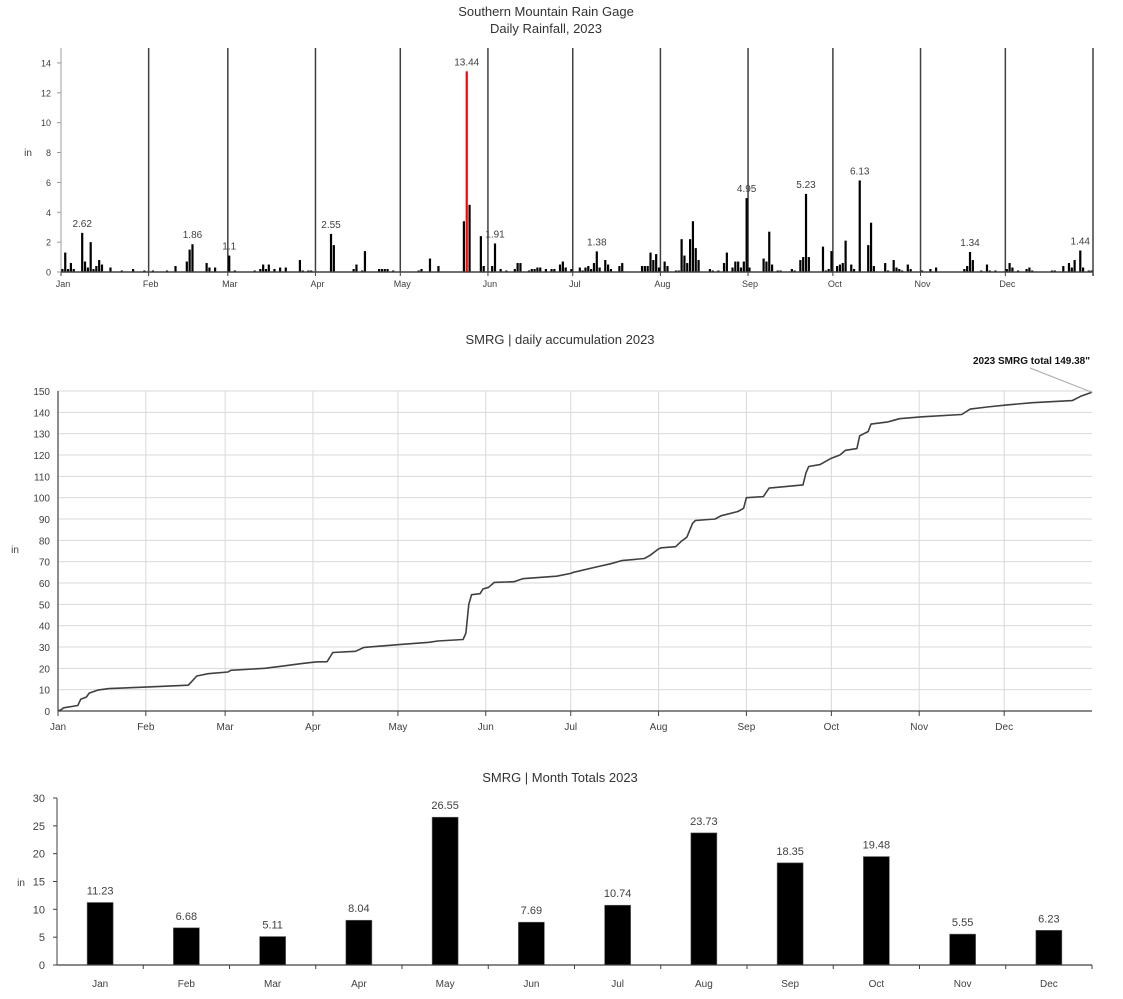 This screenshot has height=999, width=1123. Describe the element at coordinates (832, 727) in the screenshot. I see `x-tick-label: Oct` at that location.